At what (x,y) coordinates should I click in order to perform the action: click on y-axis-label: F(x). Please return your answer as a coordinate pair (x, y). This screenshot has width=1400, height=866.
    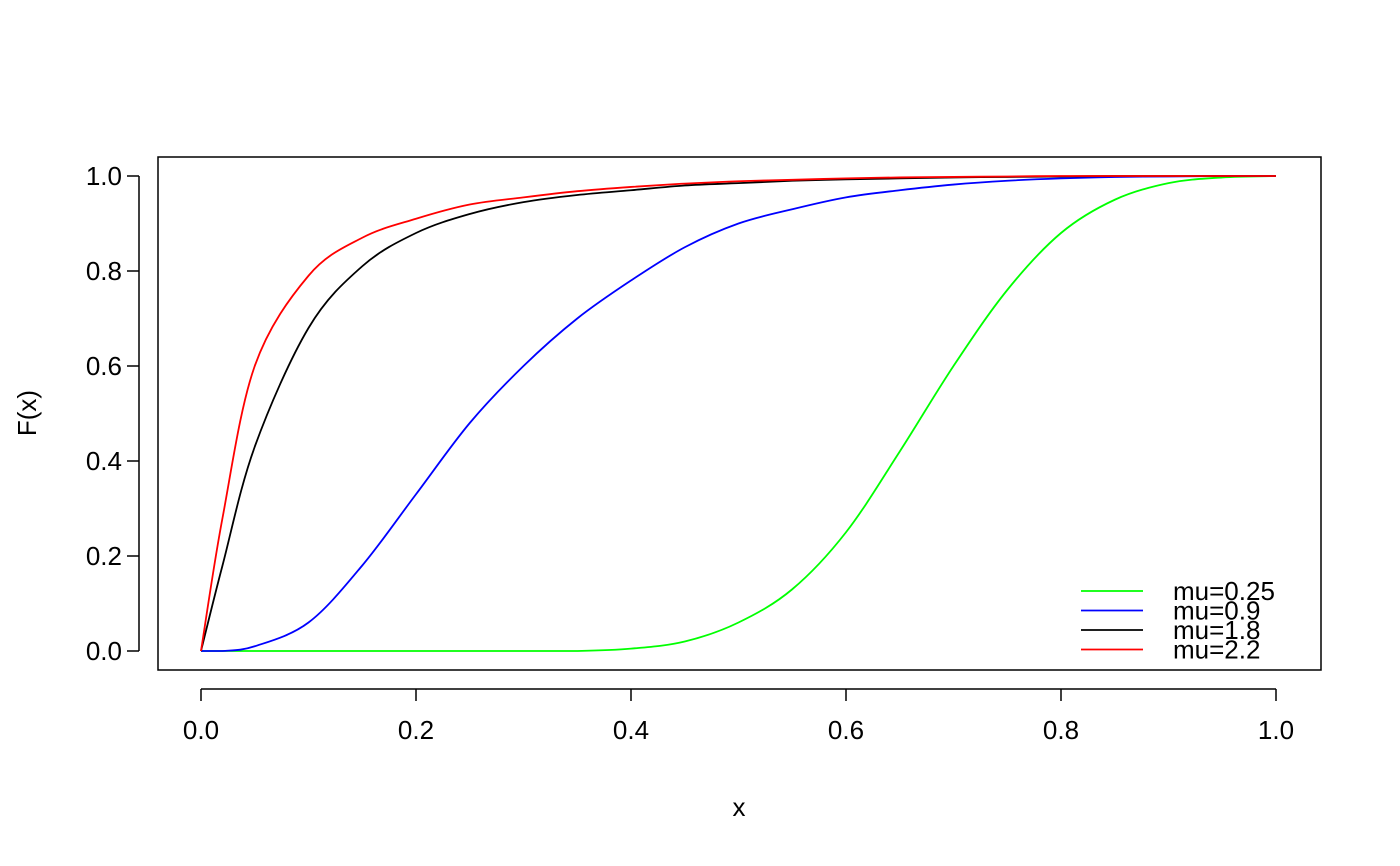
    Looking at the image, I should click on (27, 413).